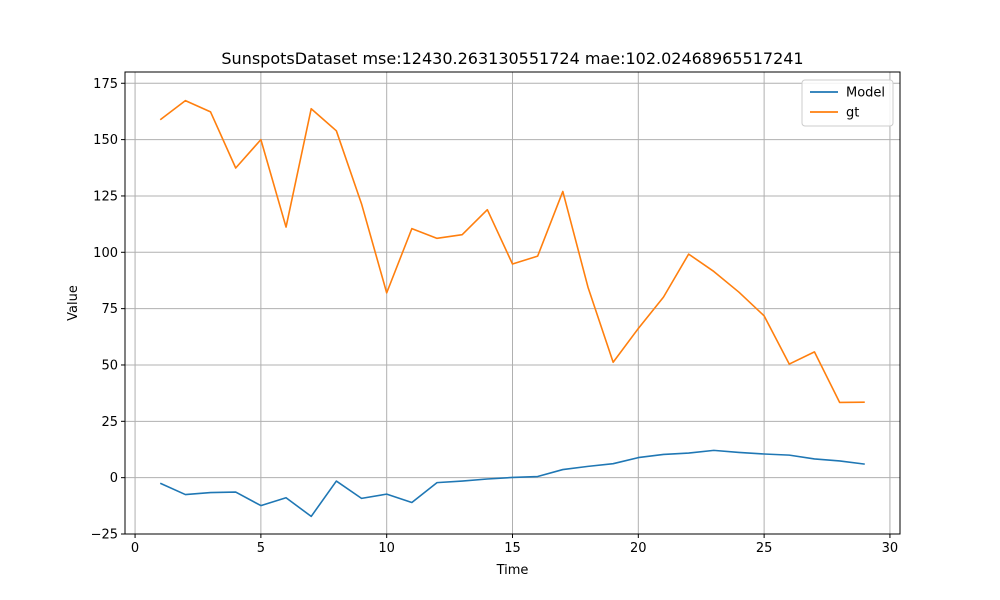 Image resolution: width=1000 pixels, height=600 pixels. Describe the element at coordinates (847, 103) in the screenshot. I see `legend: Model gt` at that location.